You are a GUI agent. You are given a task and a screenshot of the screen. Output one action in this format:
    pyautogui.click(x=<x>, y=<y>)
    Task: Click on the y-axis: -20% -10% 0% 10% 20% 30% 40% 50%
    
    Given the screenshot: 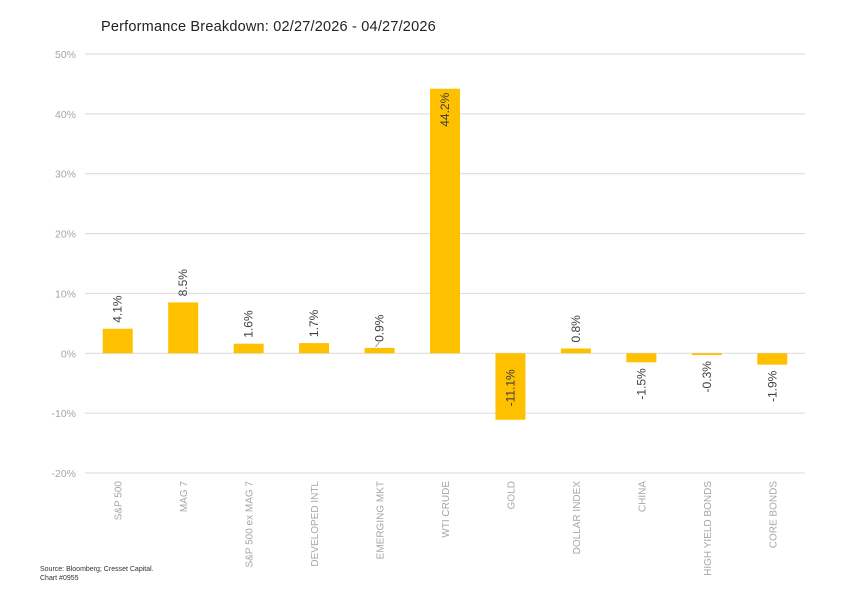 What is the action you would take?
    pyautogui.click(x=63, y=264)
    